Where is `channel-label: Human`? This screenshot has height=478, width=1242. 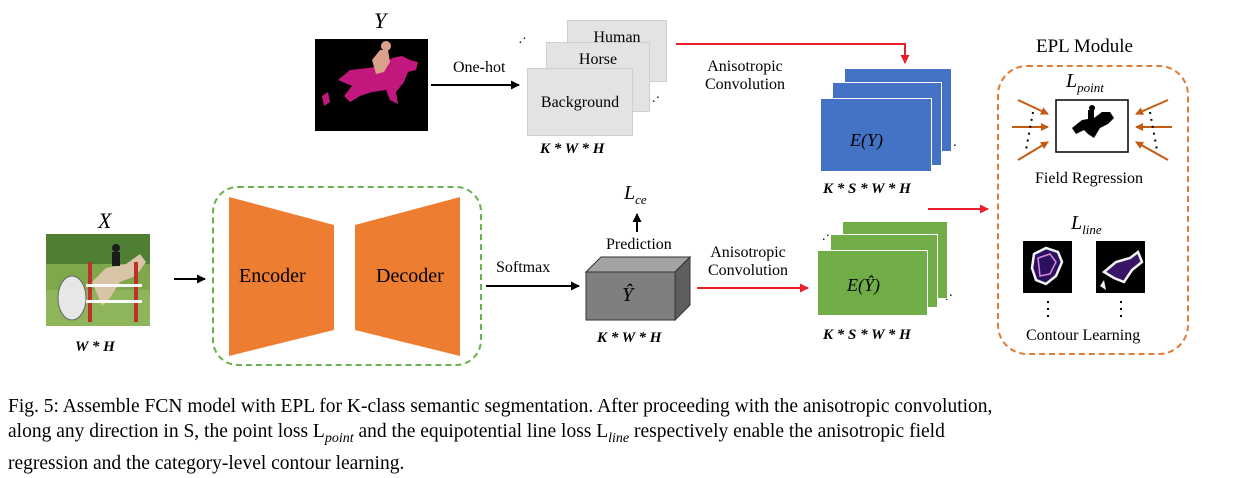
channel-label: Human is located at coordinates (617, 37).